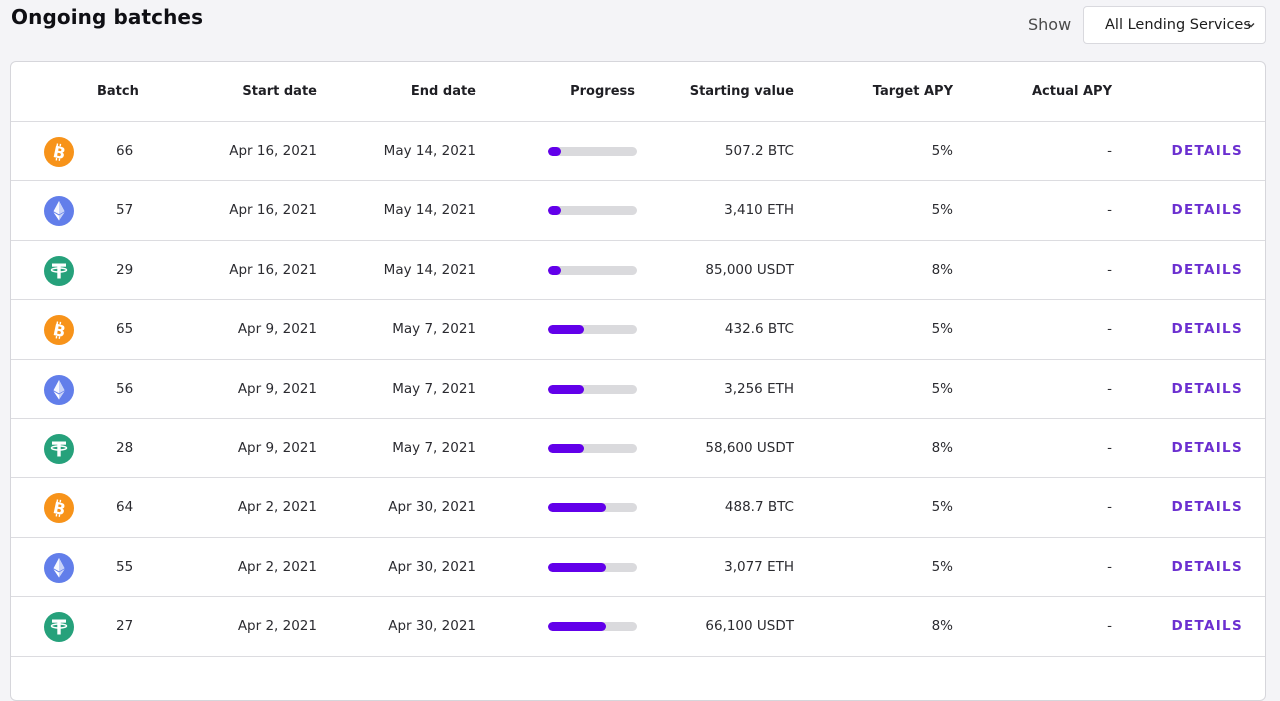 The height and width of the screenshot is (701, 1280). Describe the element at coordinates (1072, 91) in the screenshot. I see `col-actual-apy: Actual APY` at that location.